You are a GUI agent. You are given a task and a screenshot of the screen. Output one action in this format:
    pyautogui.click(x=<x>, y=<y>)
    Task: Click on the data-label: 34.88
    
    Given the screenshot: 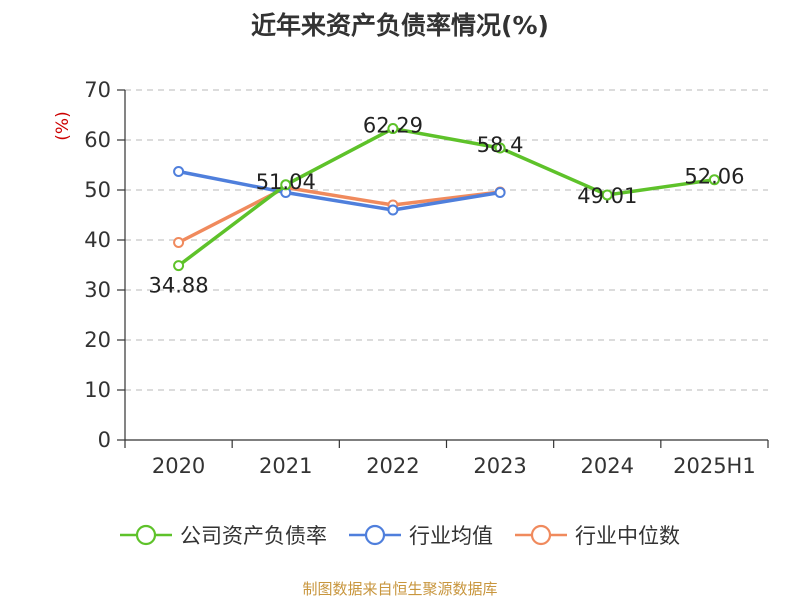 What is the action you would take?
    pyautogui.click(x=179, y=286)
    